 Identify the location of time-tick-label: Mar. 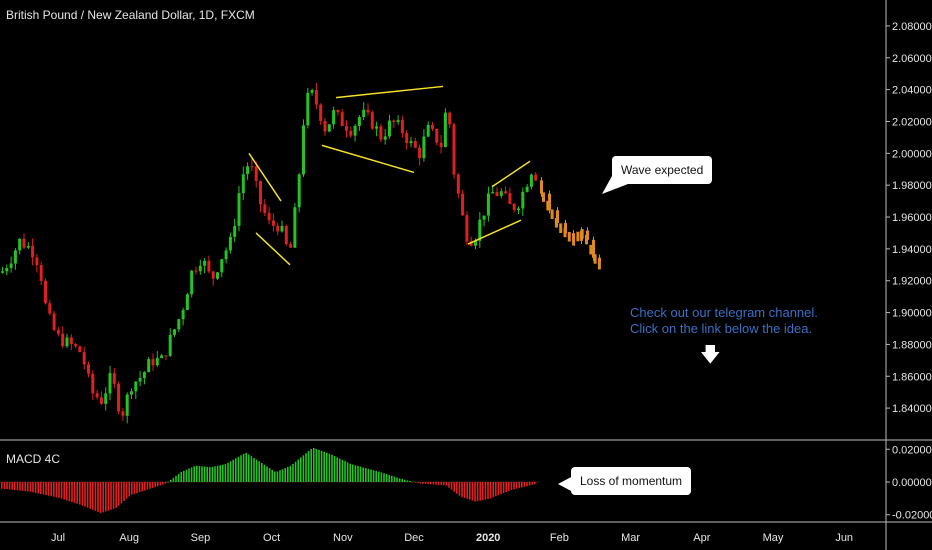
(630, 538).